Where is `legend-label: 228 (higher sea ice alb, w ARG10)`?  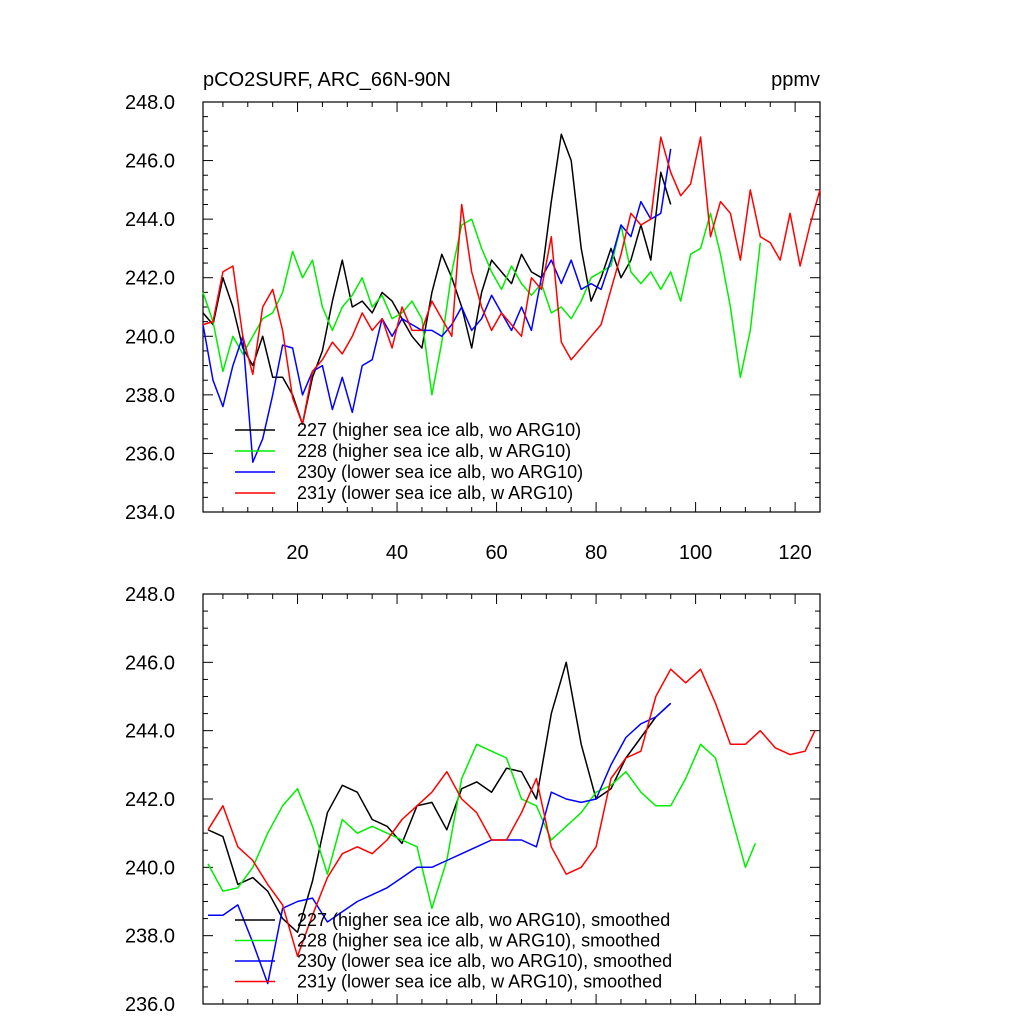 legend-label: 228 (higher sea ice alb, w ARG10) is located at coordinates (434, 451).